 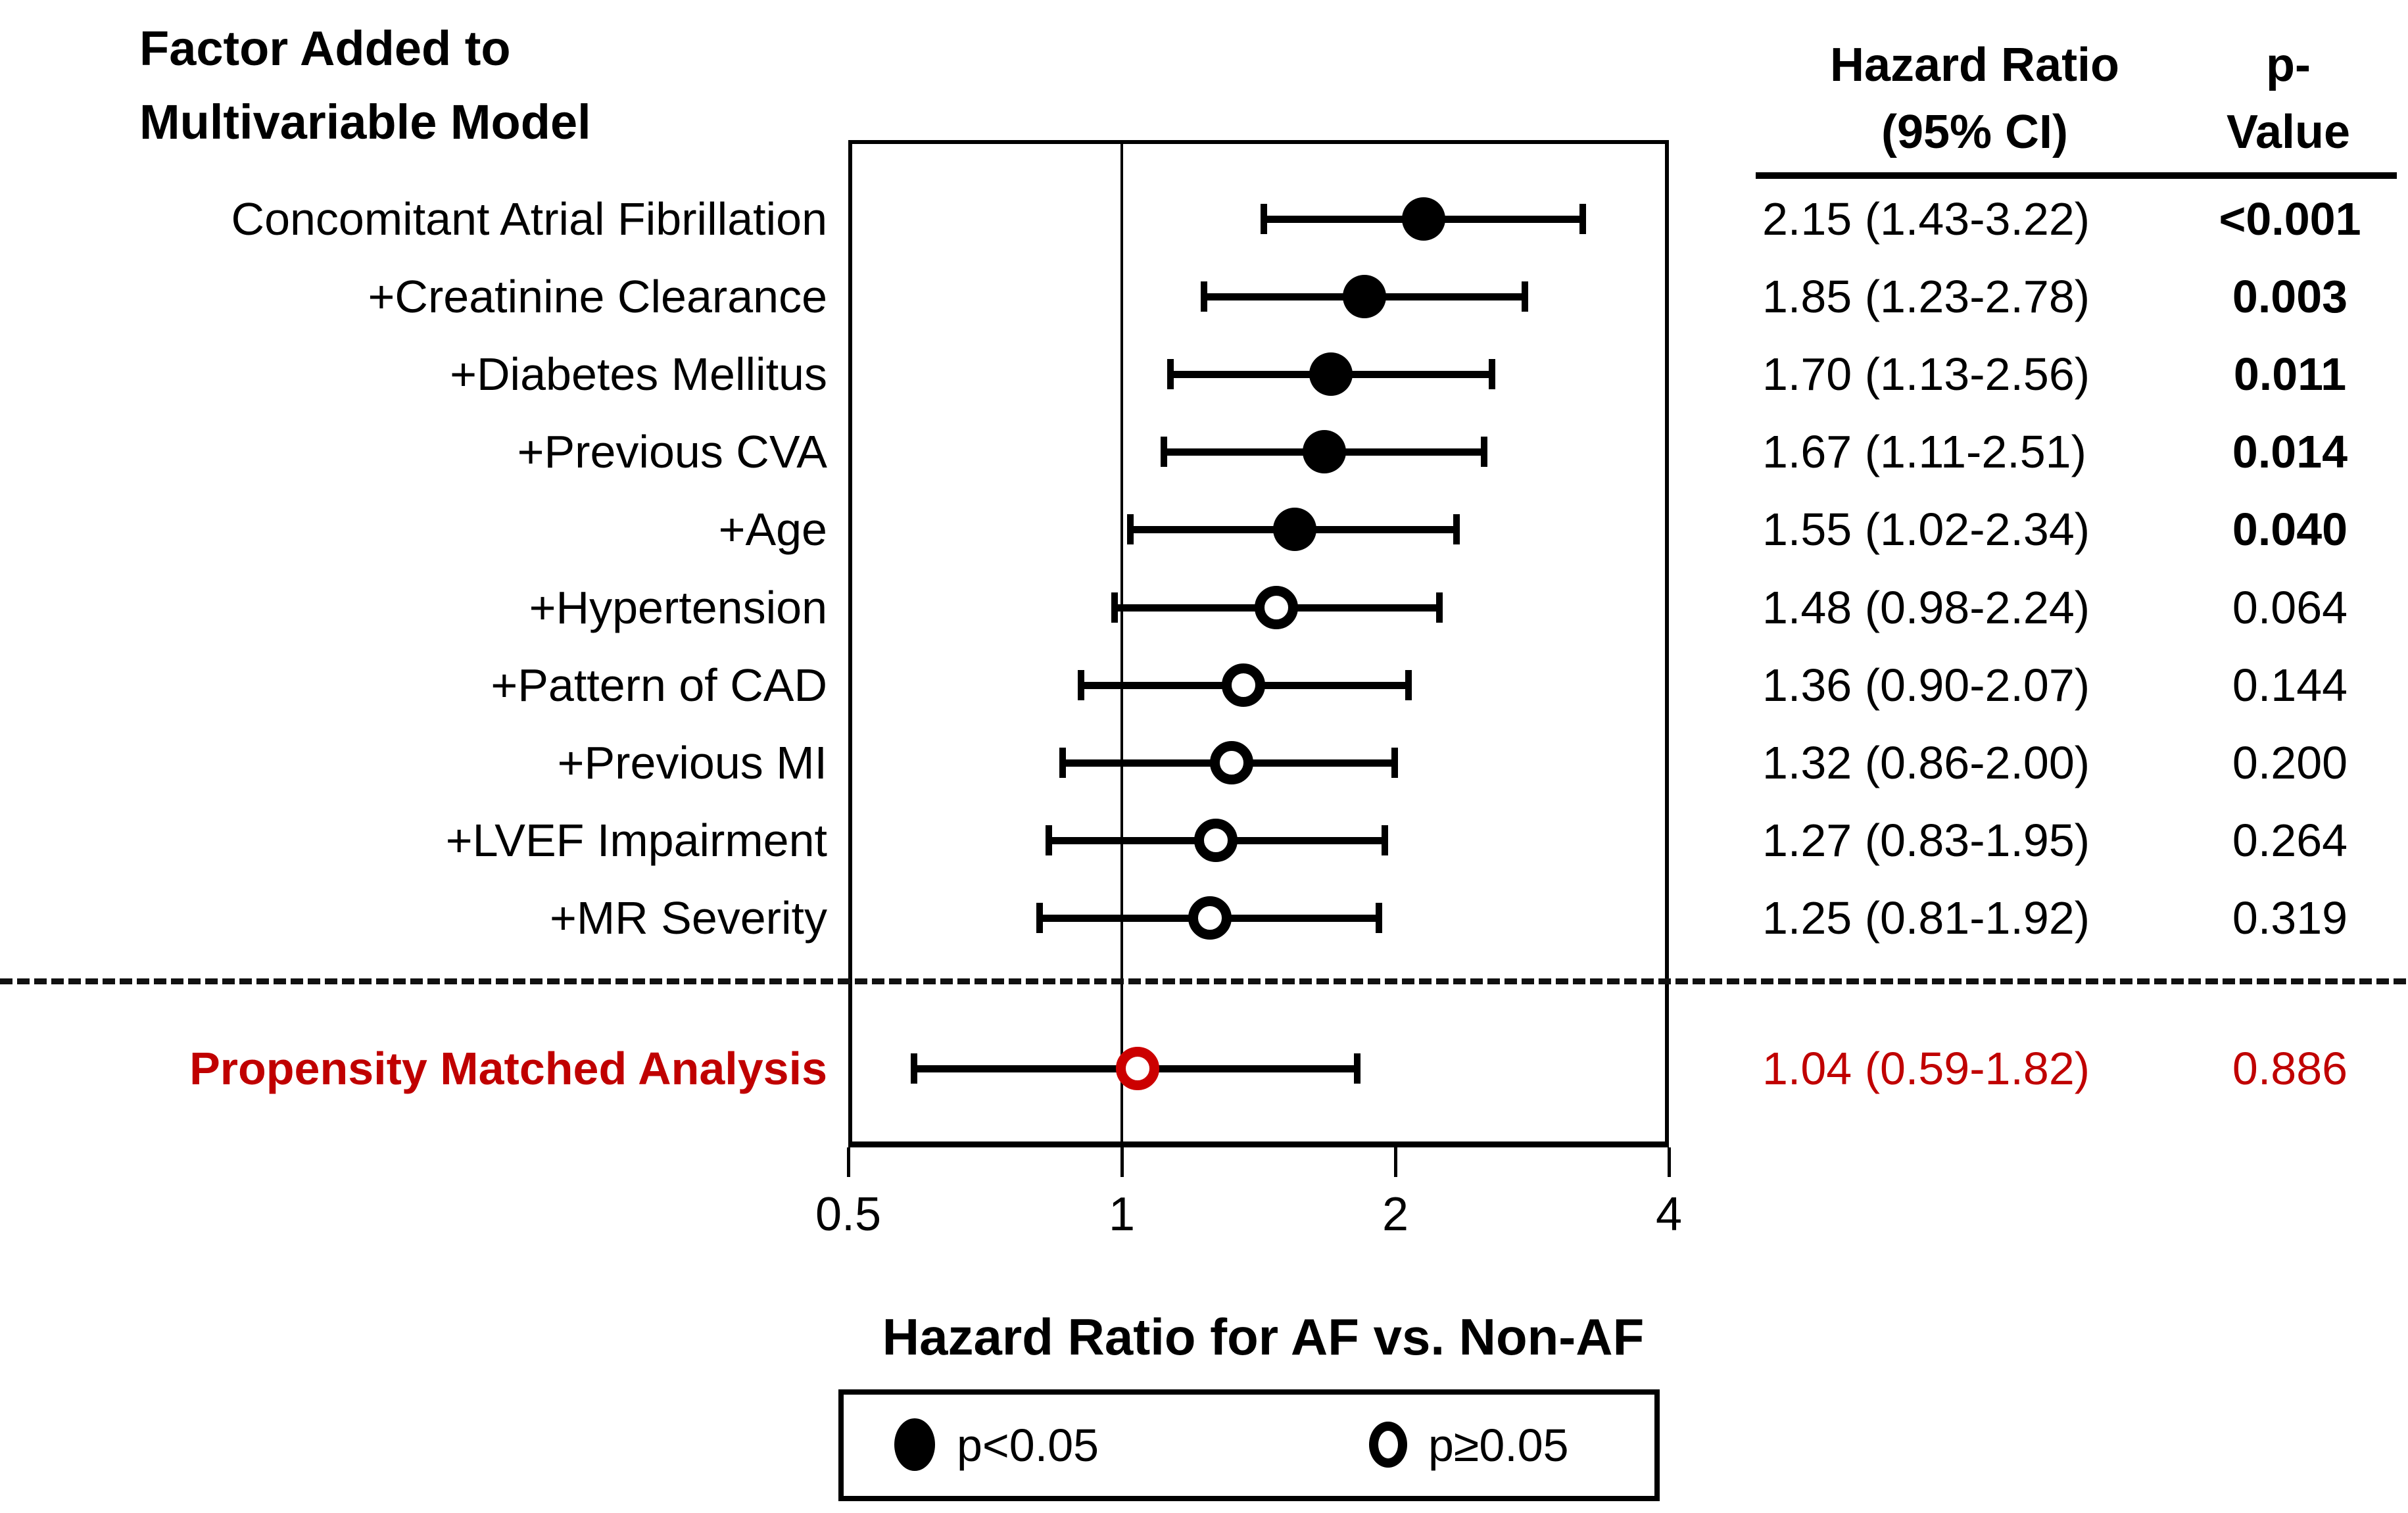 I want to click on forest-row-label: +Age, so click(x=772, y=530).